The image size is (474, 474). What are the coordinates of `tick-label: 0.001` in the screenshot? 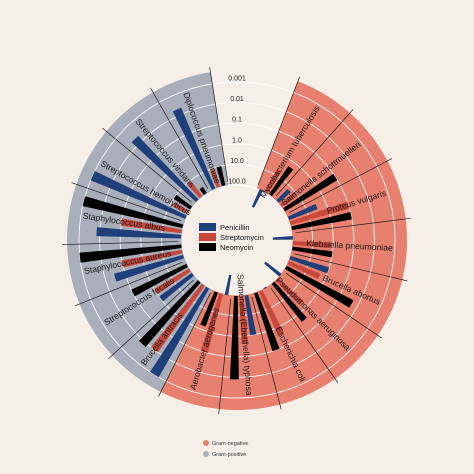 It's located at (237, 79).